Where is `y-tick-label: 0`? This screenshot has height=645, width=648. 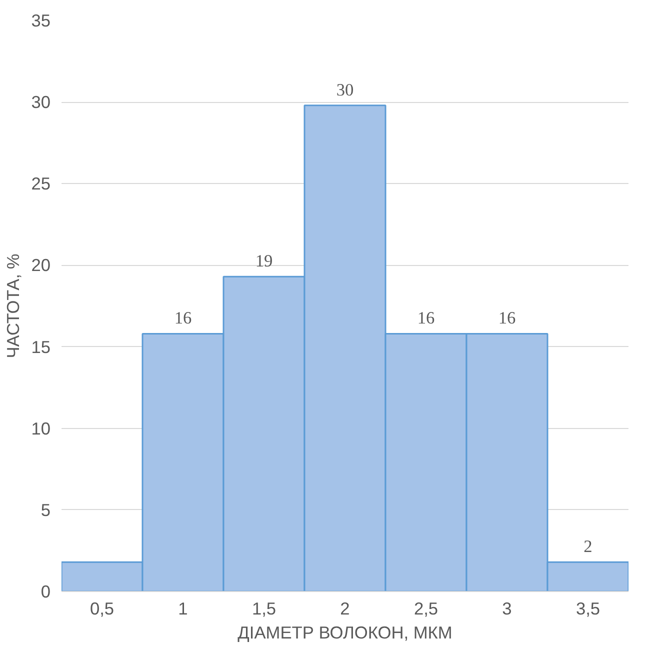 y-tick-label: 0 is located at coordinates (45, 592).